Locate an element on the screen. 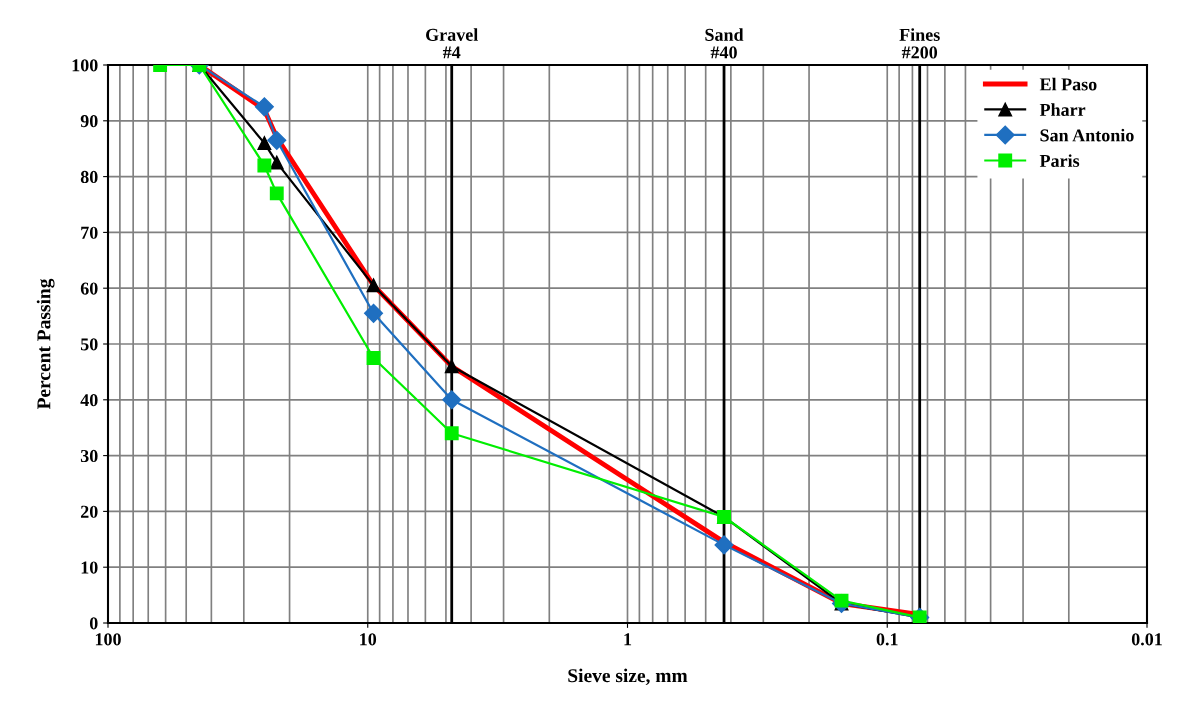  x-tick-label: 100 is located at coordinates (108, 639).